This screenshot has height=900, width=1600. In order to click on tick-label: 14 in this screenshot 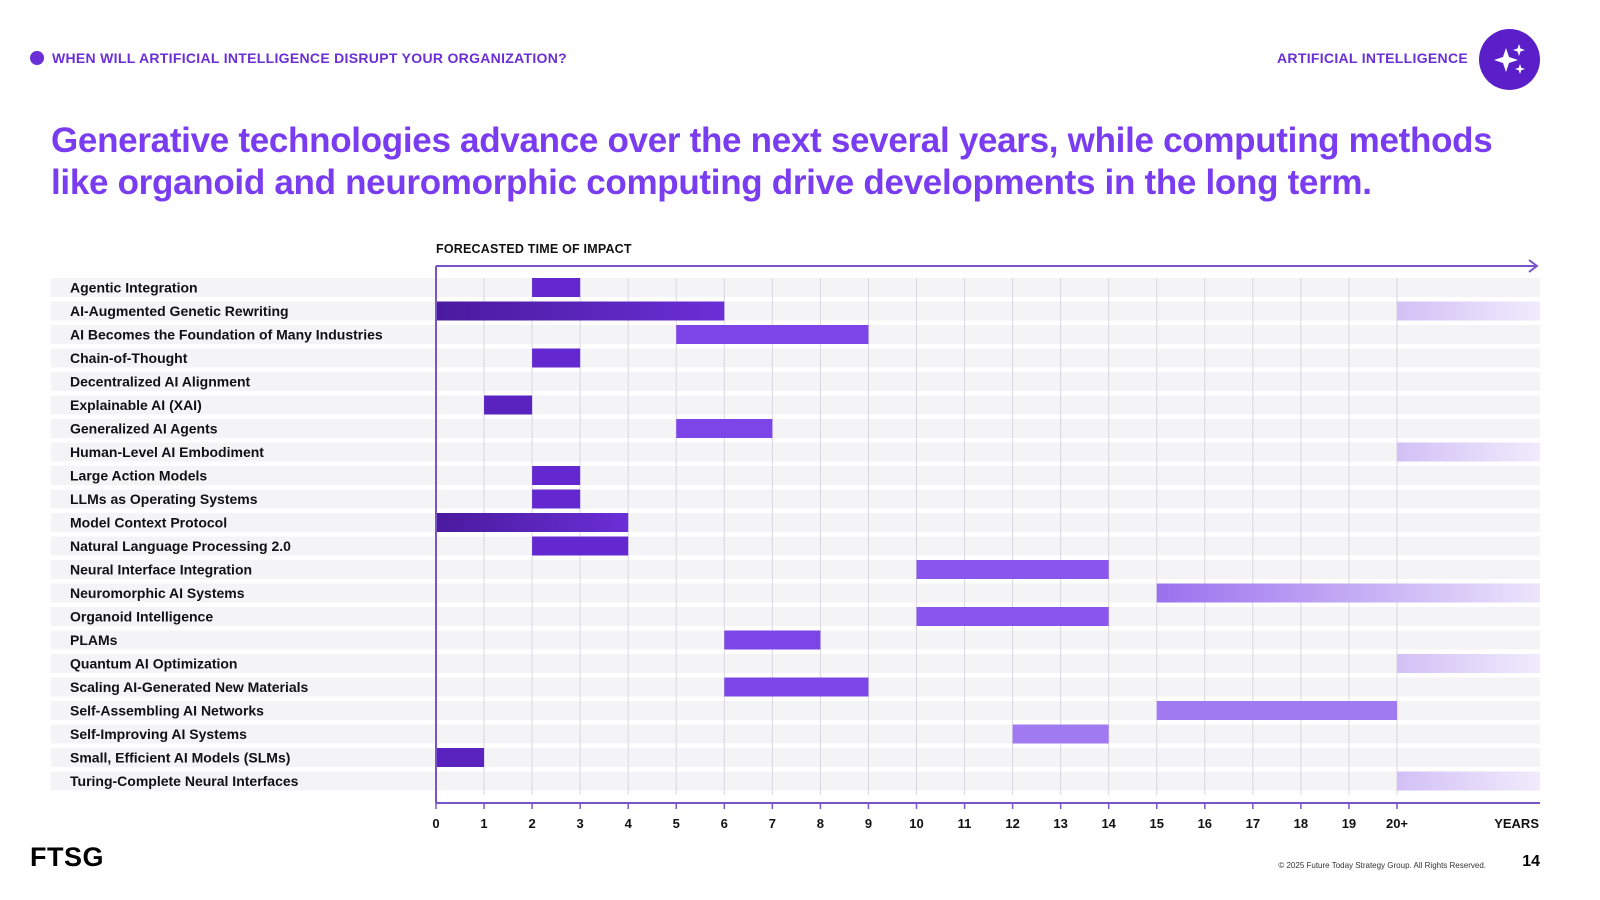, I will do `click(1108, 823)`.